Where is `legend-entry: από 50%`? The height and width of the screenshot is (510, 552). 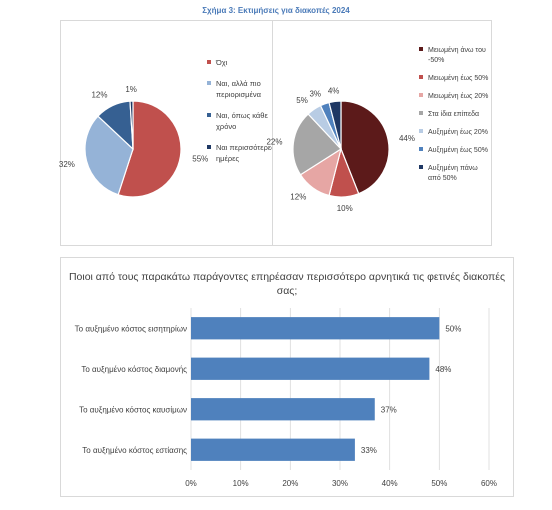 legend-entry: από 50% is located at coordinates (442, 178).